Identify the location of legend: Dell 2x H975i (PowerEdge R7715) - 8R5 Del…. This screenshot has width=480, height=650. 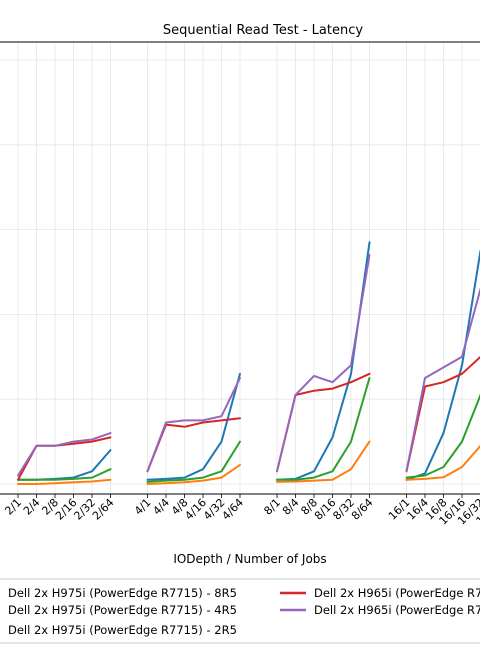
(240, 611).